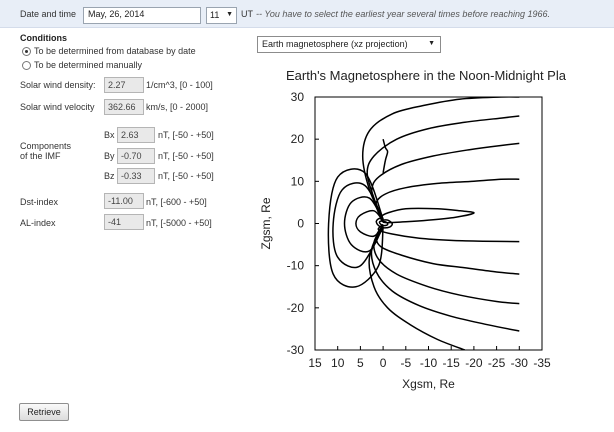 This screenshot has height=432, width=614. I want to click on plot-type-select: Earth magnetosphere (xz projection) ▼, so click(349, 44).